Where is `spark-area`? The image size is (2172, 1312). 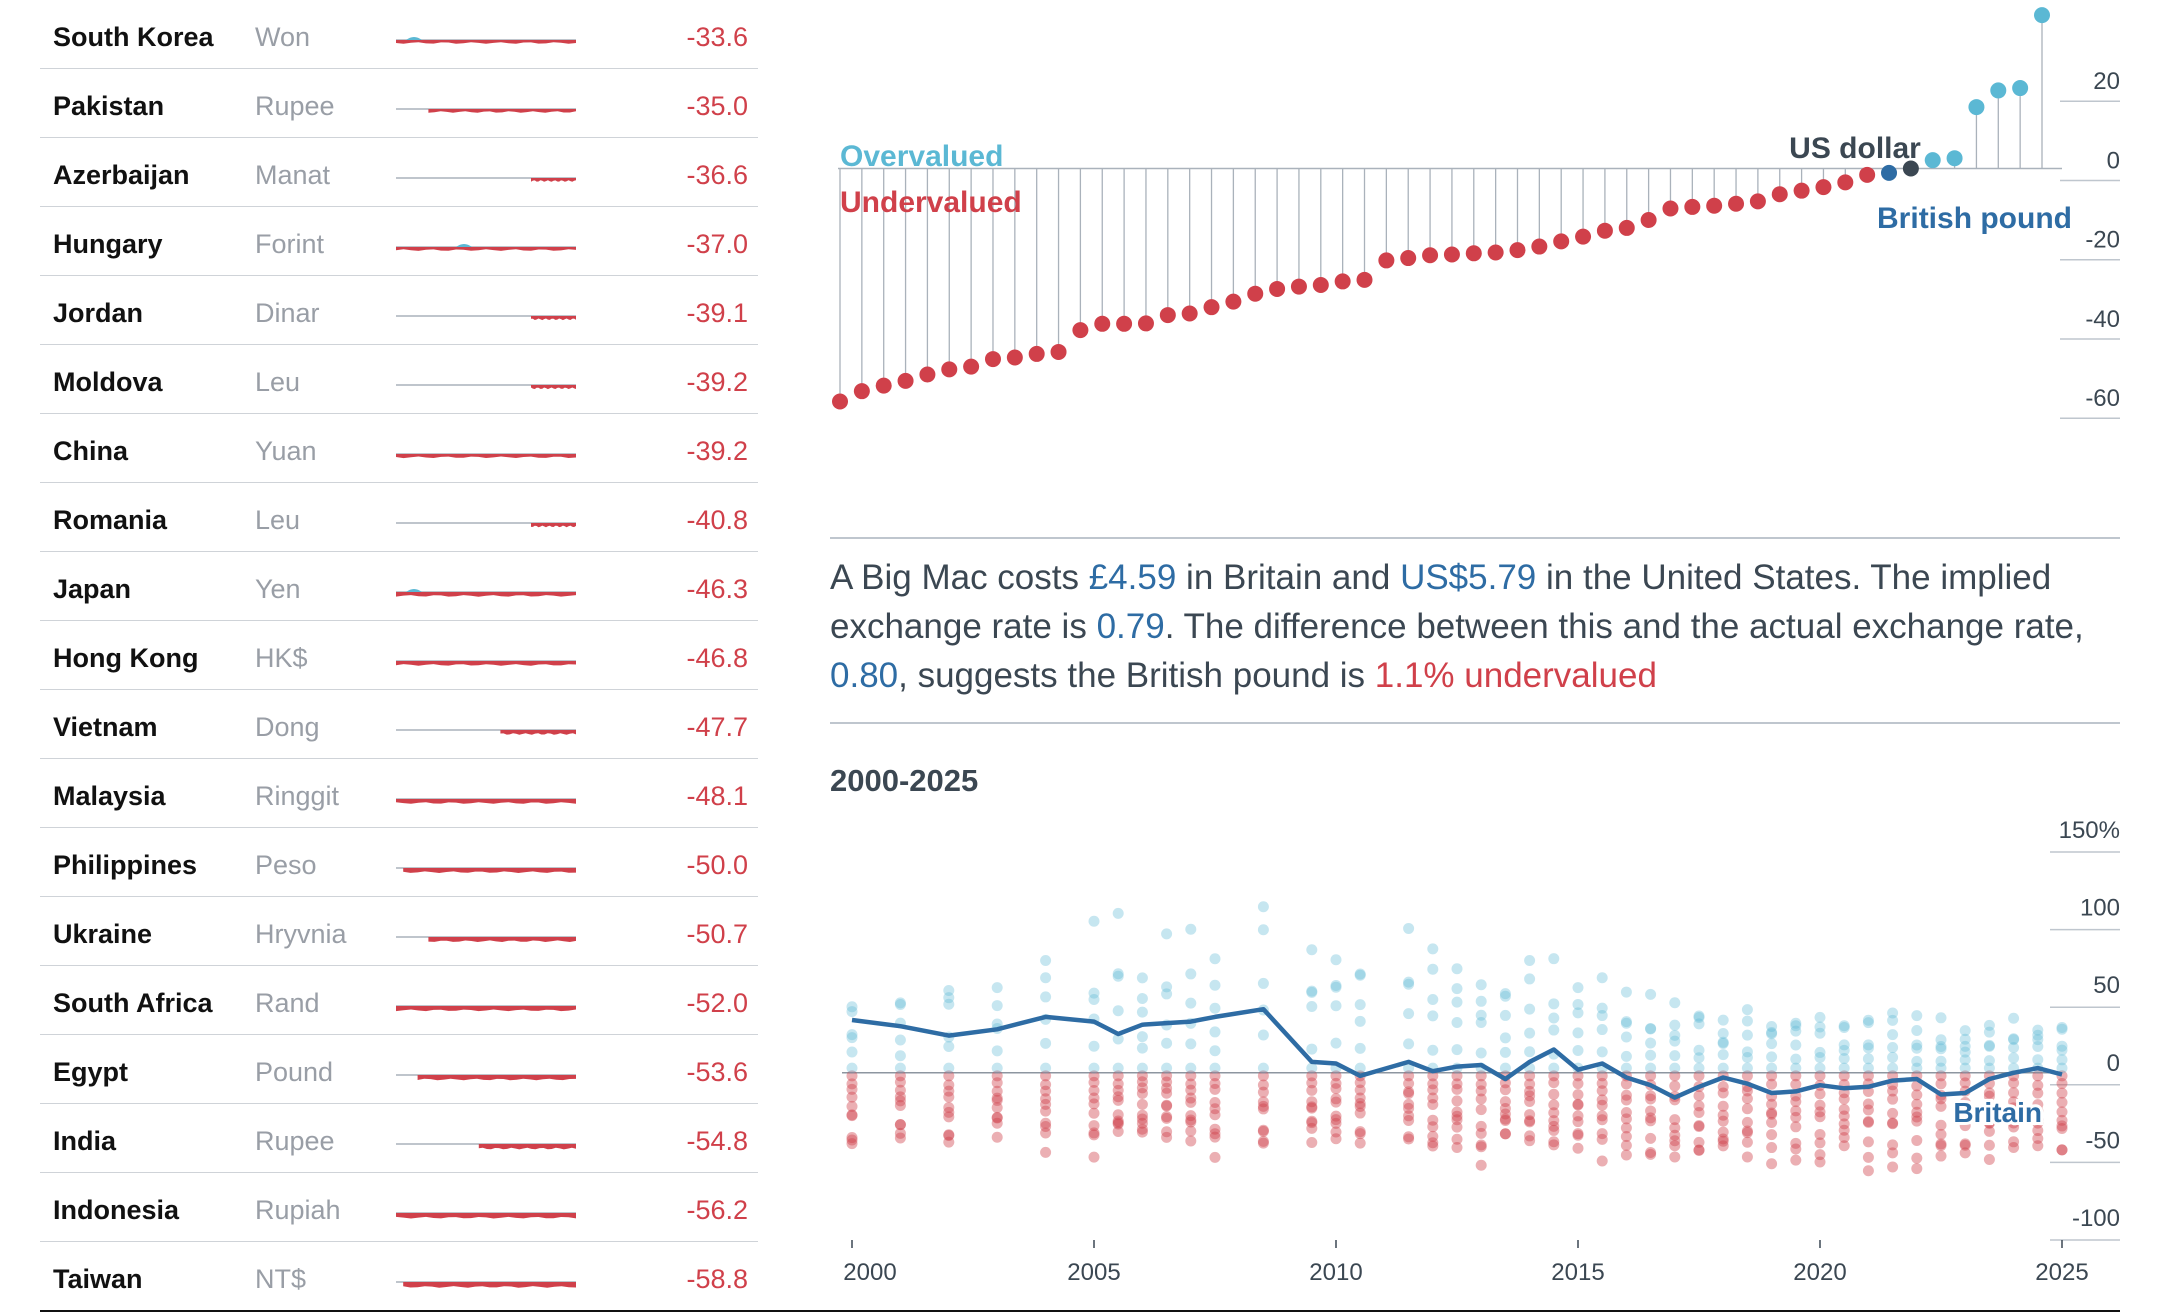
spark-area is located at coordinates (489, 870).